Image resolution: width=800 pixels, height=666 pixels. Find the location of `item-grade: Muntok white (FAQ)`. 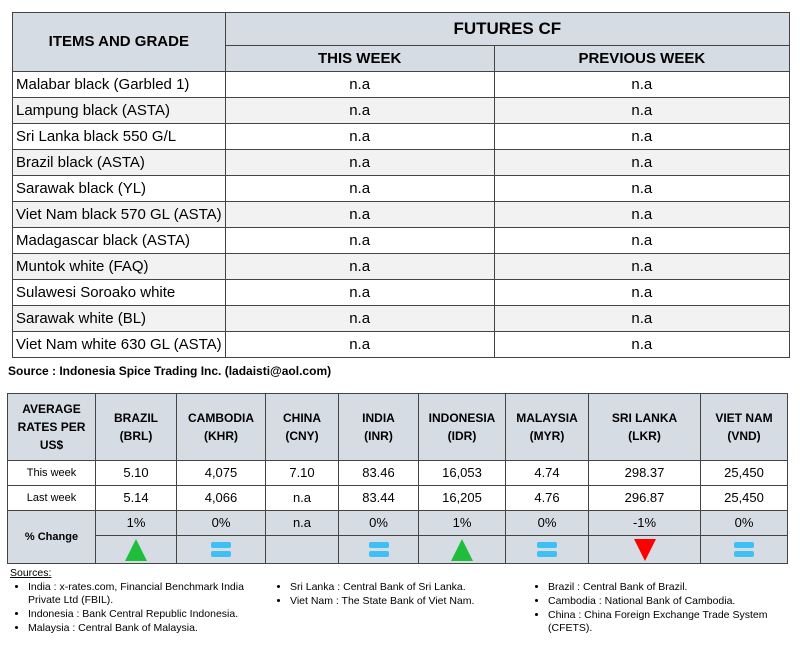

item-grade: Muntok white (FAQ) is located at coordinates (119, 266).